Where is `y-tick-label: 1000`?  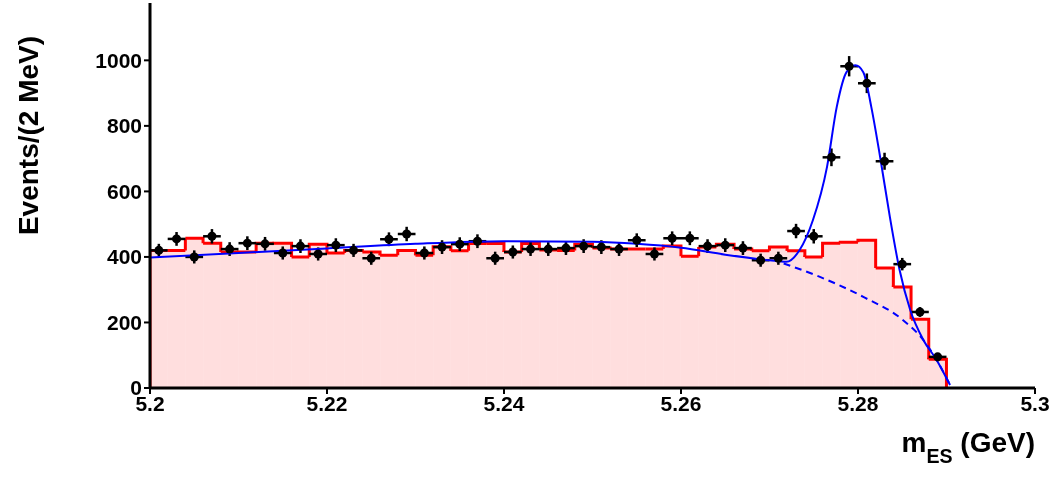
y-tick-label: 1000 is located at coordinates (118, 60).